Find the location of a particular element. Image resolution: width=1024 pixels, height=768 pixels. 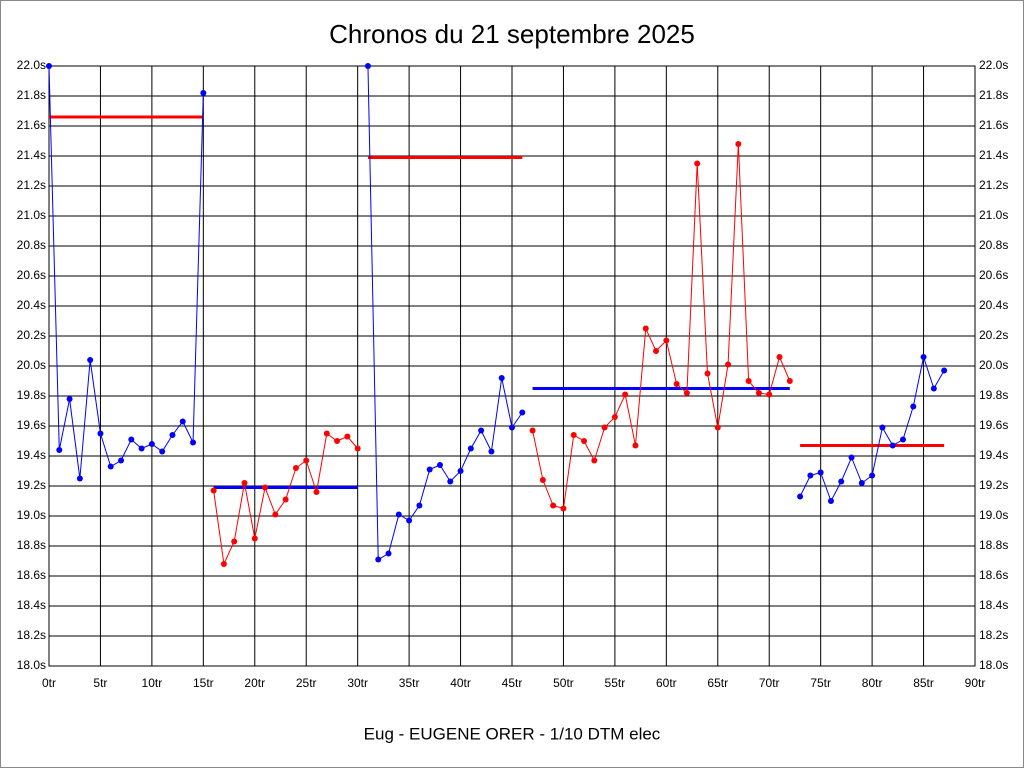

x-tick-label: 50tr is located at coordinates (563, 683).